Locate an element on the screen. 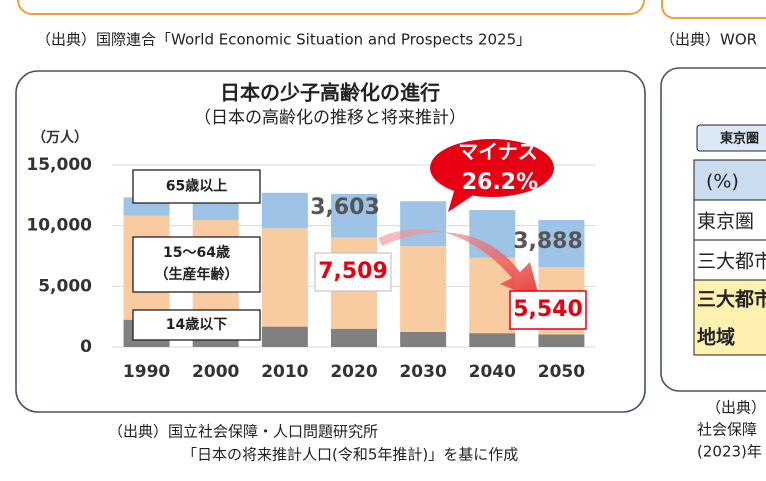  x-tick-label: 2030 is located at coordinates (422, 372).